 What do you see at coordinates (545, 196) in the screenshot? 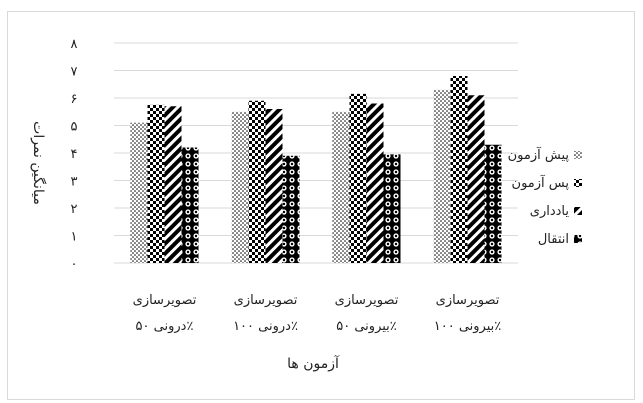
I see `legend: پیش آزمون پس آزمون یادداری انتقال` at bounding box center [545, 196].